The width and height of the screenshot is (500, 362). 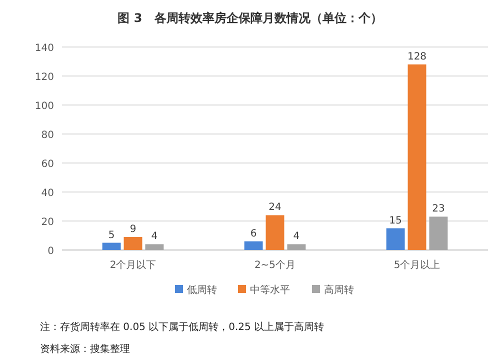 I want to click on legend-label: 低周转, so click(x=202, y=290).